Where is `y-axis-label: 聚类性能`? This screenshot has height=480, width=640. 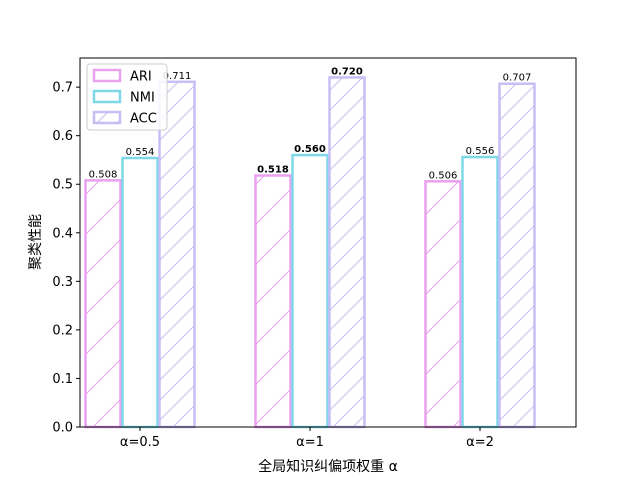
y-axis-label: 聚类性能 is located at coordinates (36, 242).